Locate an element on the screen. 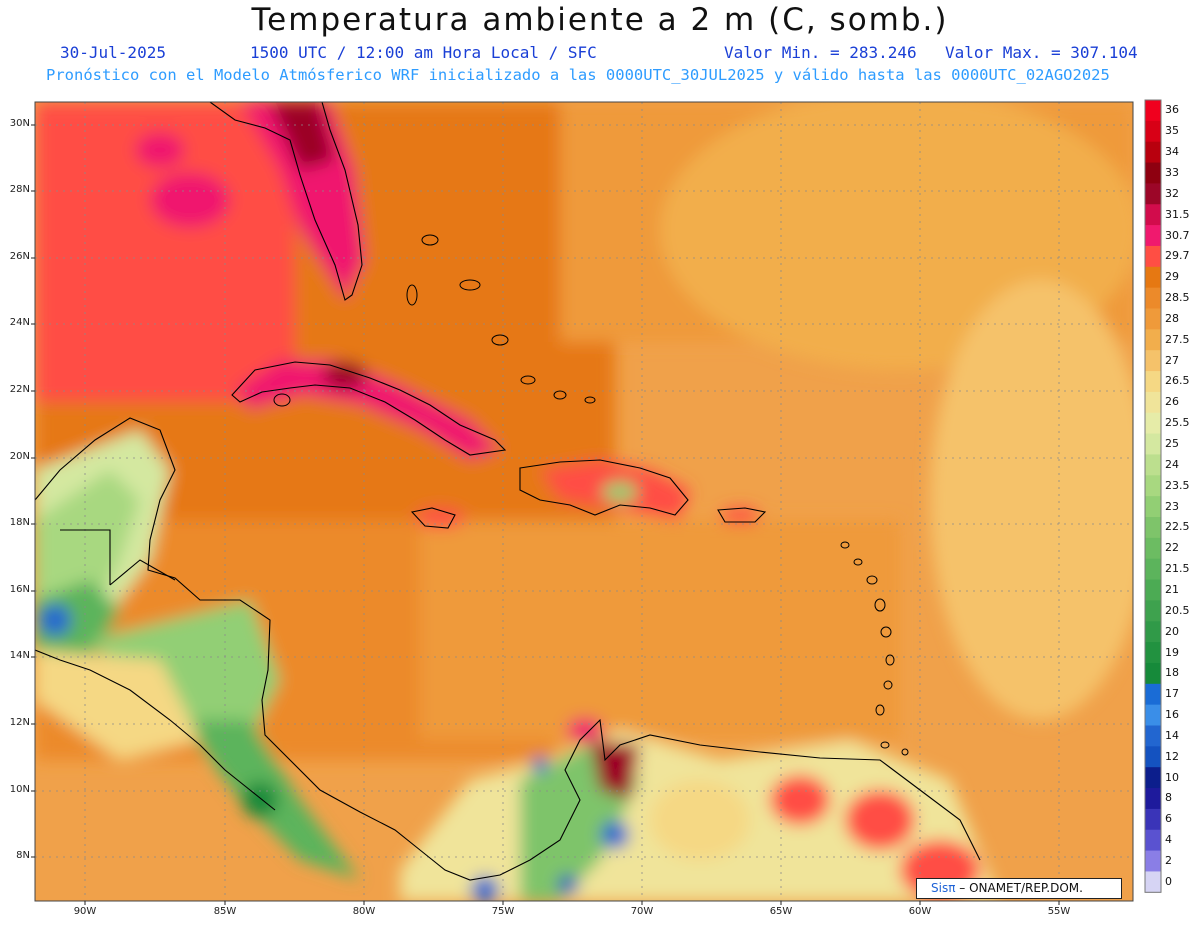 This screenshot has height=927, width=1200. colorbar-label: 27.5 is located at coordinates (1177, 339).